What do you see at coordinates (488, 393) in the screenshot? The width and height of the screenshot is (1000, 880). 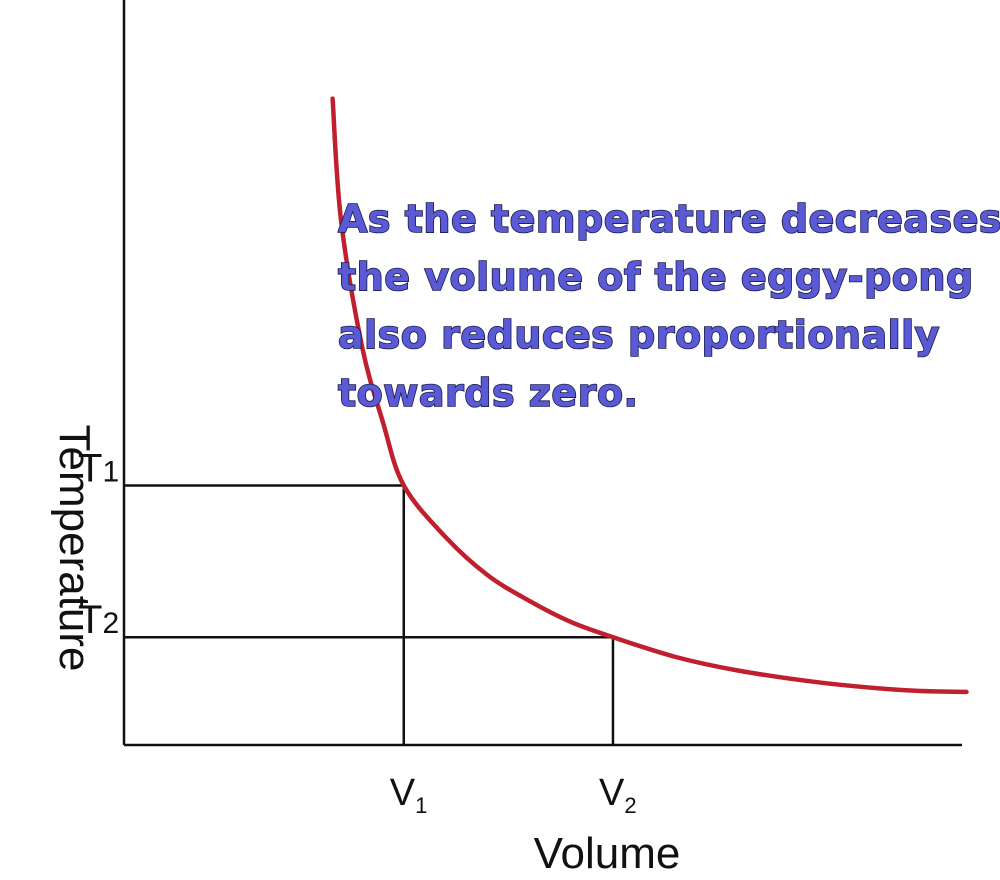 I see `annotation-line-4: towards zero.` at bounding box center [488, 393].